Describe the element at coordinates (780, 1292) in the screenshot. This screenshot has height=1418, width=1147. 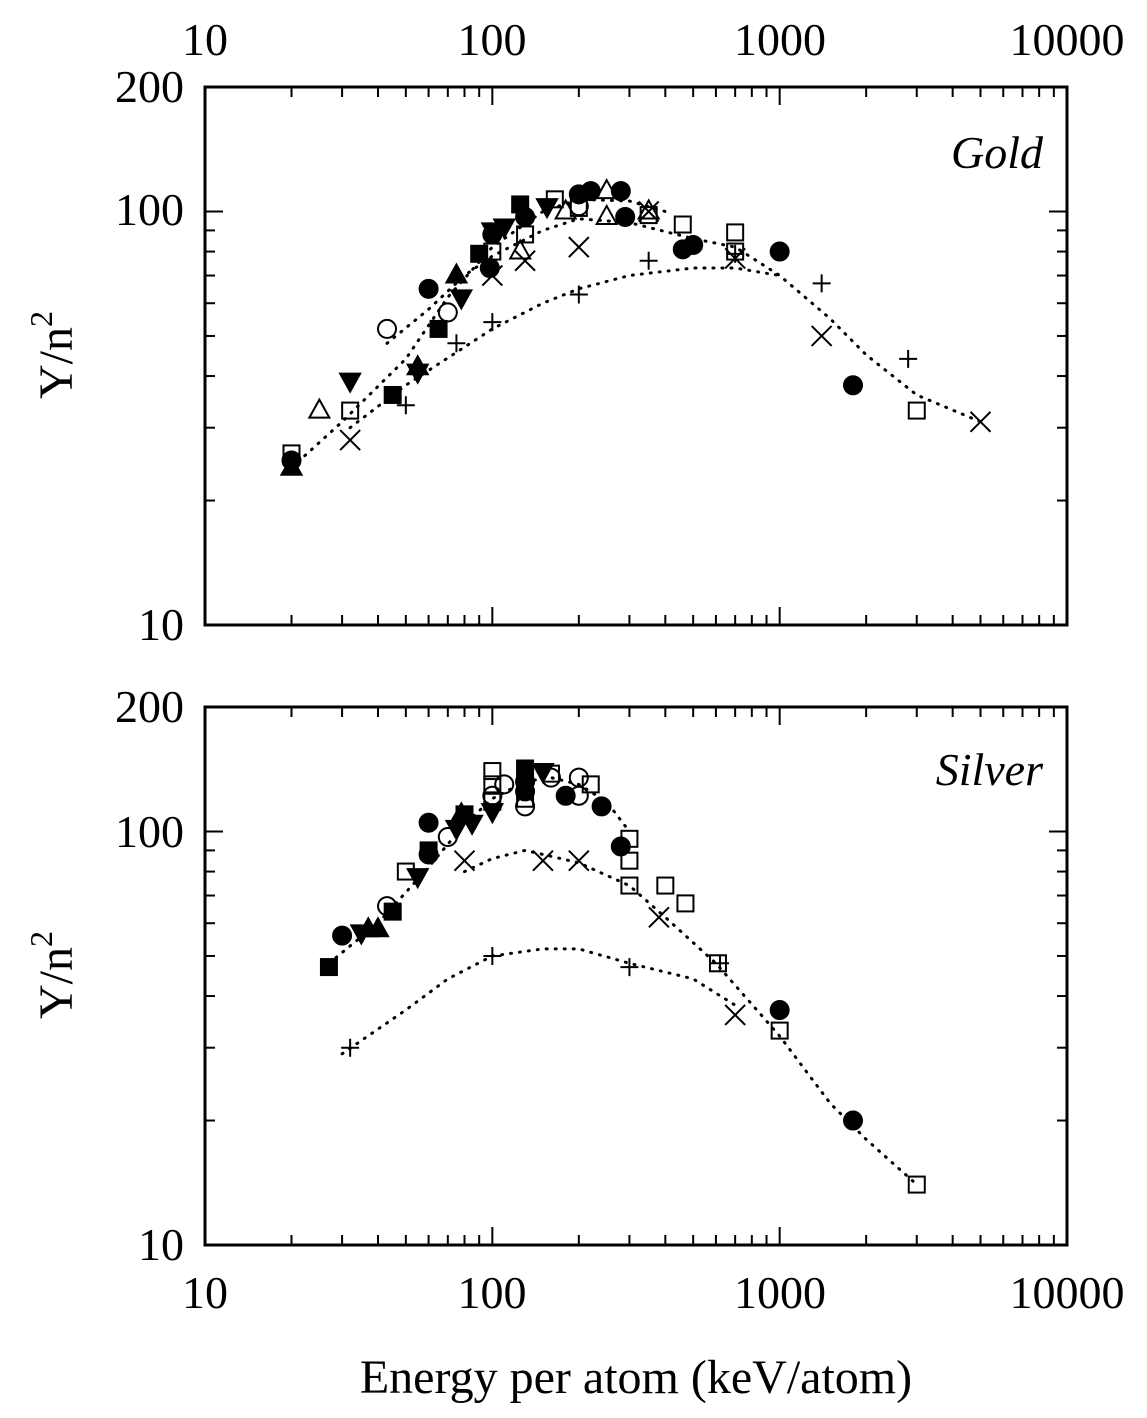
I see `bottom-x-tick-label: 1000` at that location.